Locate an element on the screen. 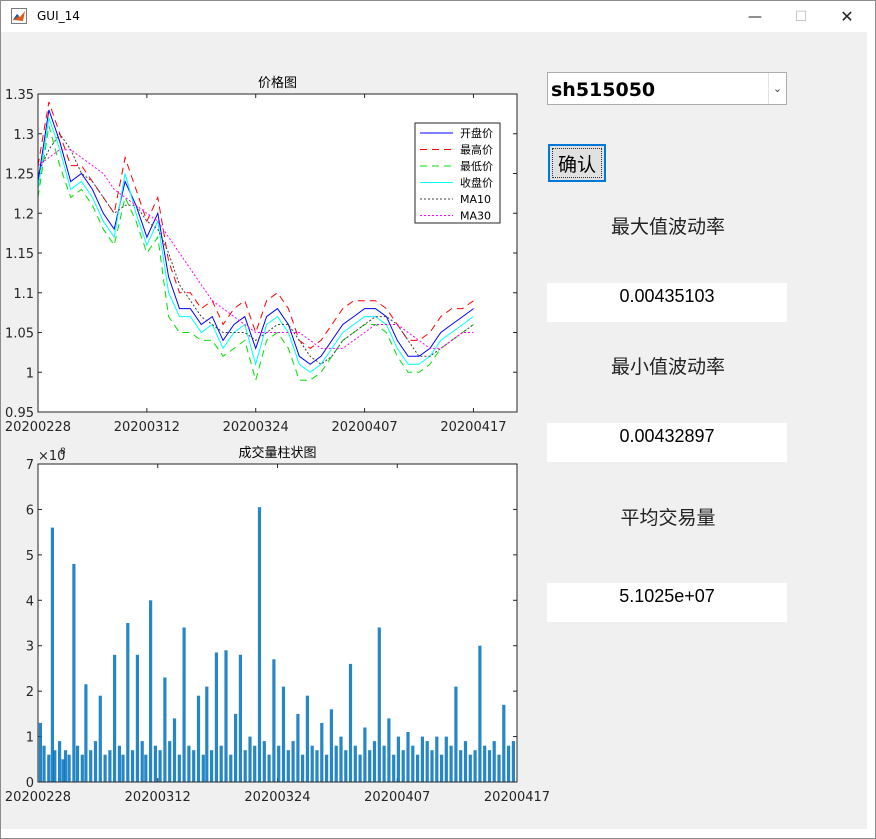 The width and height of the screenshot is (876, 839). legend-label-1: 最高价 is located at coordinates (476, 150).